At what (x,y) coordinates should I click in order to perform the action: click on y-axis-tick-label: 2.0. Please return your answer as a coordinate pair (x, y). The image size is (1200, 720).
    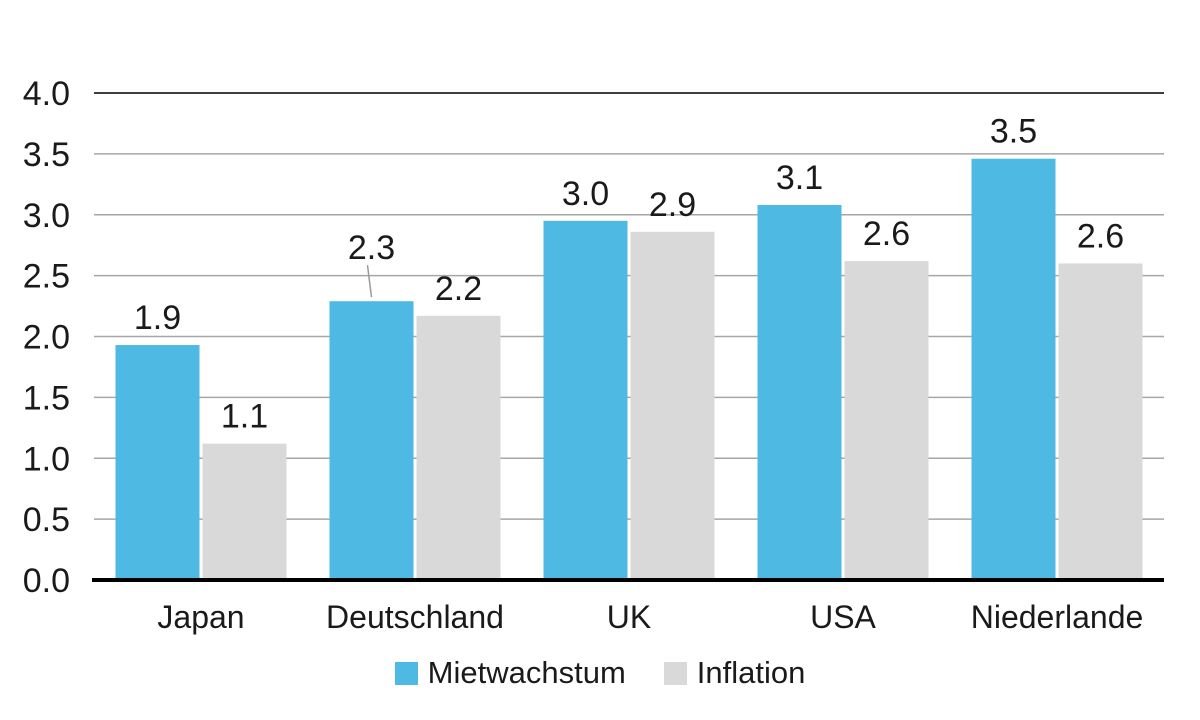
    Looking at the image, I should click on (46, 338).